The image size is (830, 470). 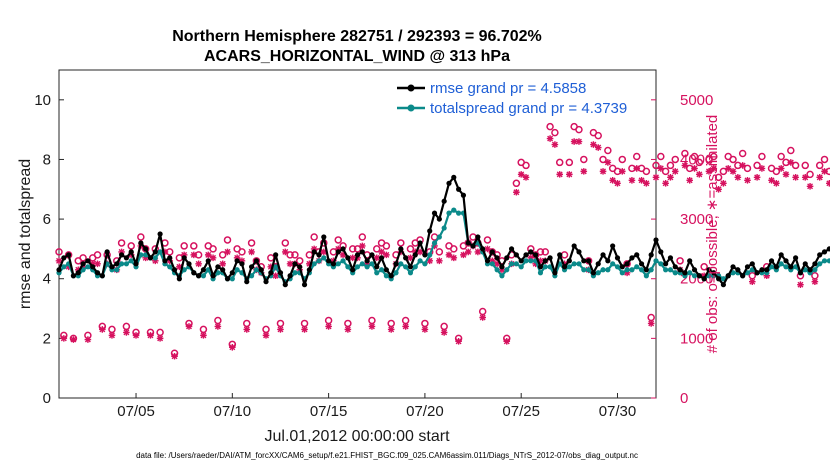 What do you see at coordinates (618, 411) in the screenshot?
I see `x-tick-label: 07/30` at bounding box center [618, 411].